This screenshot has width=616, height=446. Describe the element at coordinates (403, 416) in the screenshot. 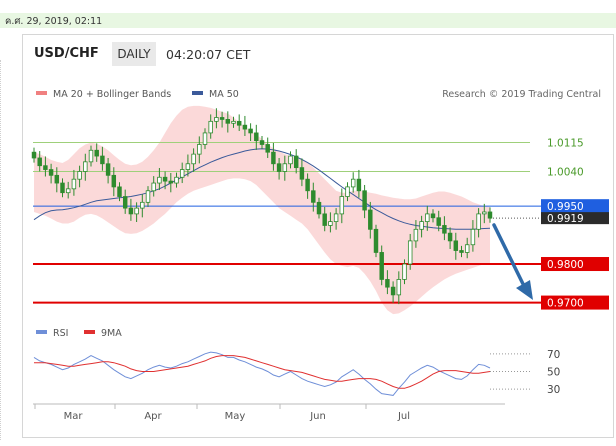

I see `x-tick-label: Jul` at that location.